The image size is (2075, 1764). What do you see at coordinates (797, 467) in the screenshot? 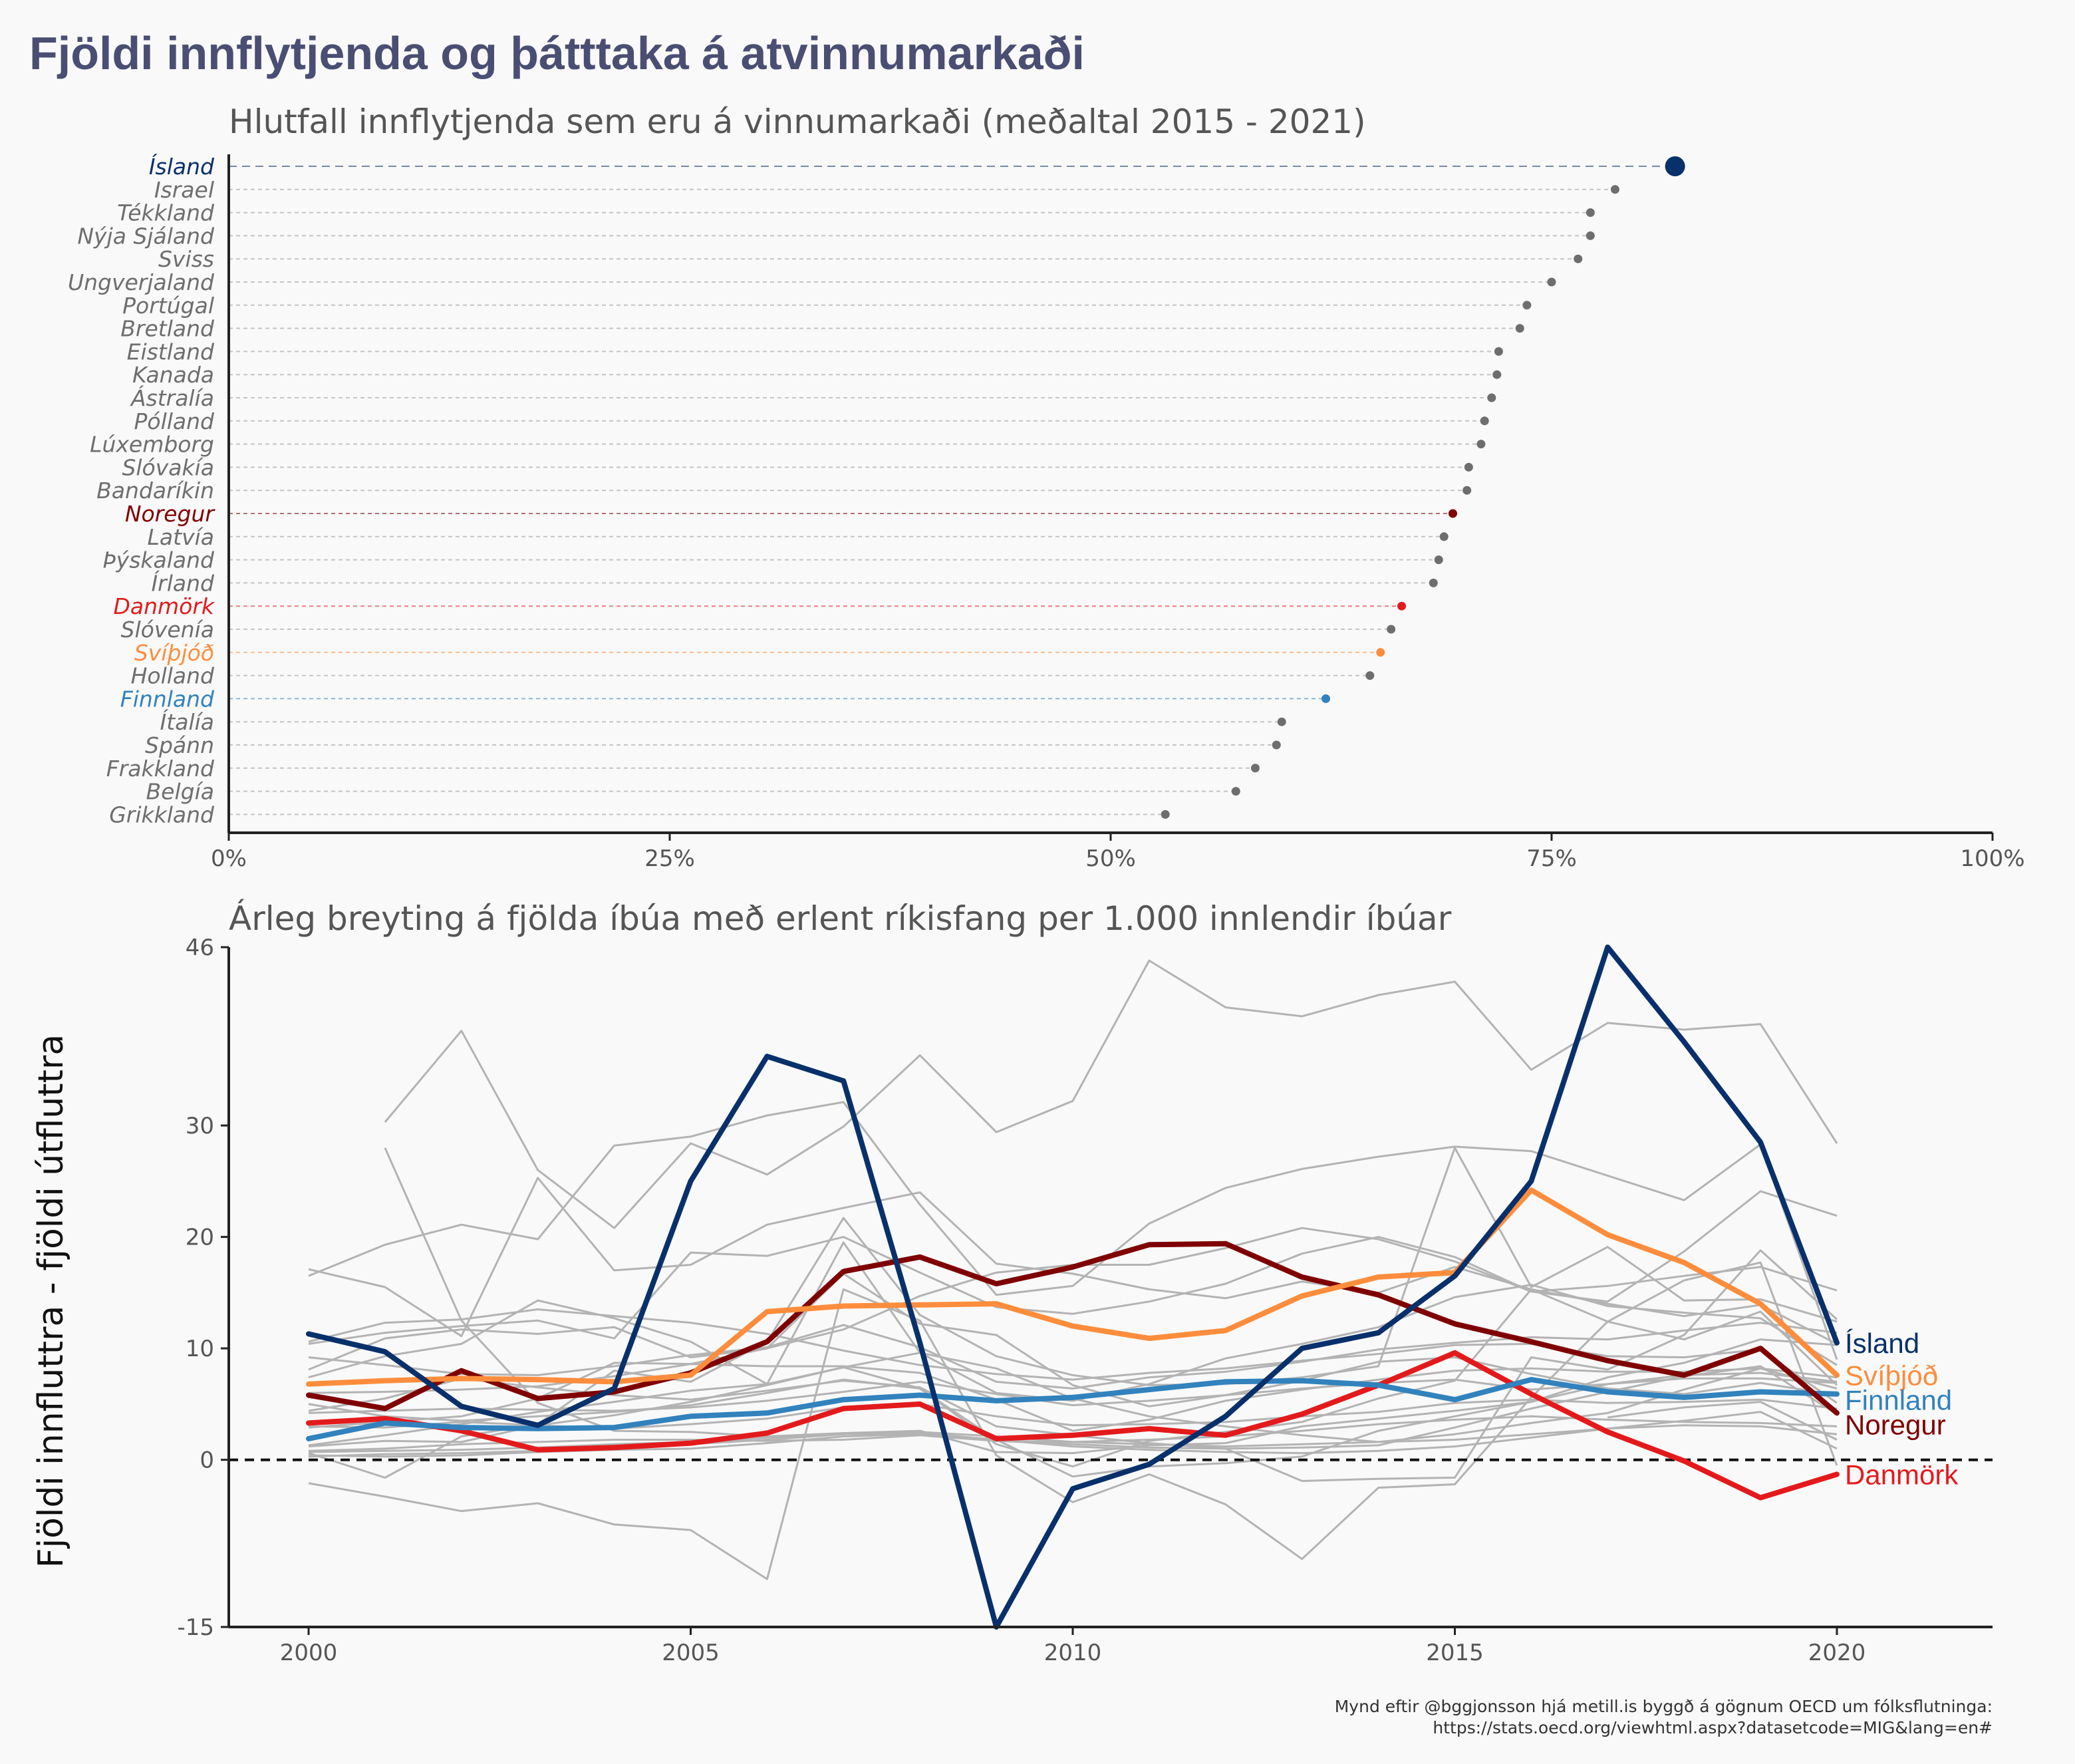
I see `dot-row-slovakia: Slóvakía` at bounding box center [797, 467].